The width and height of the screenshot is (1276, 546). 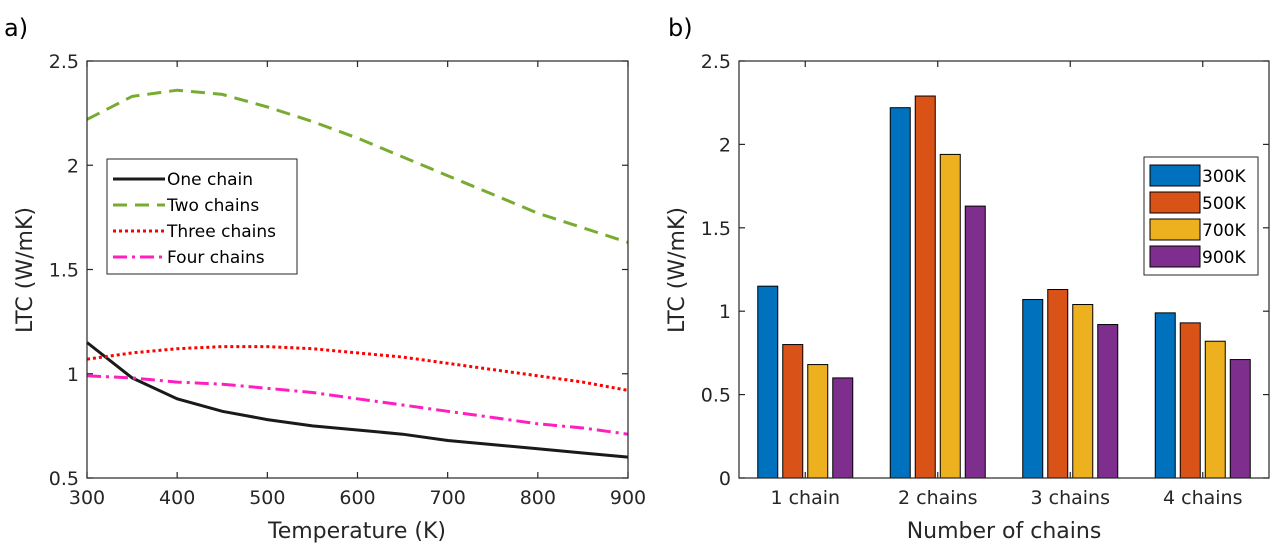 What do you see at coordinates (357, 166) in the screenshot?
I see `series-line-two-chains` at bounding box center [357, 166].